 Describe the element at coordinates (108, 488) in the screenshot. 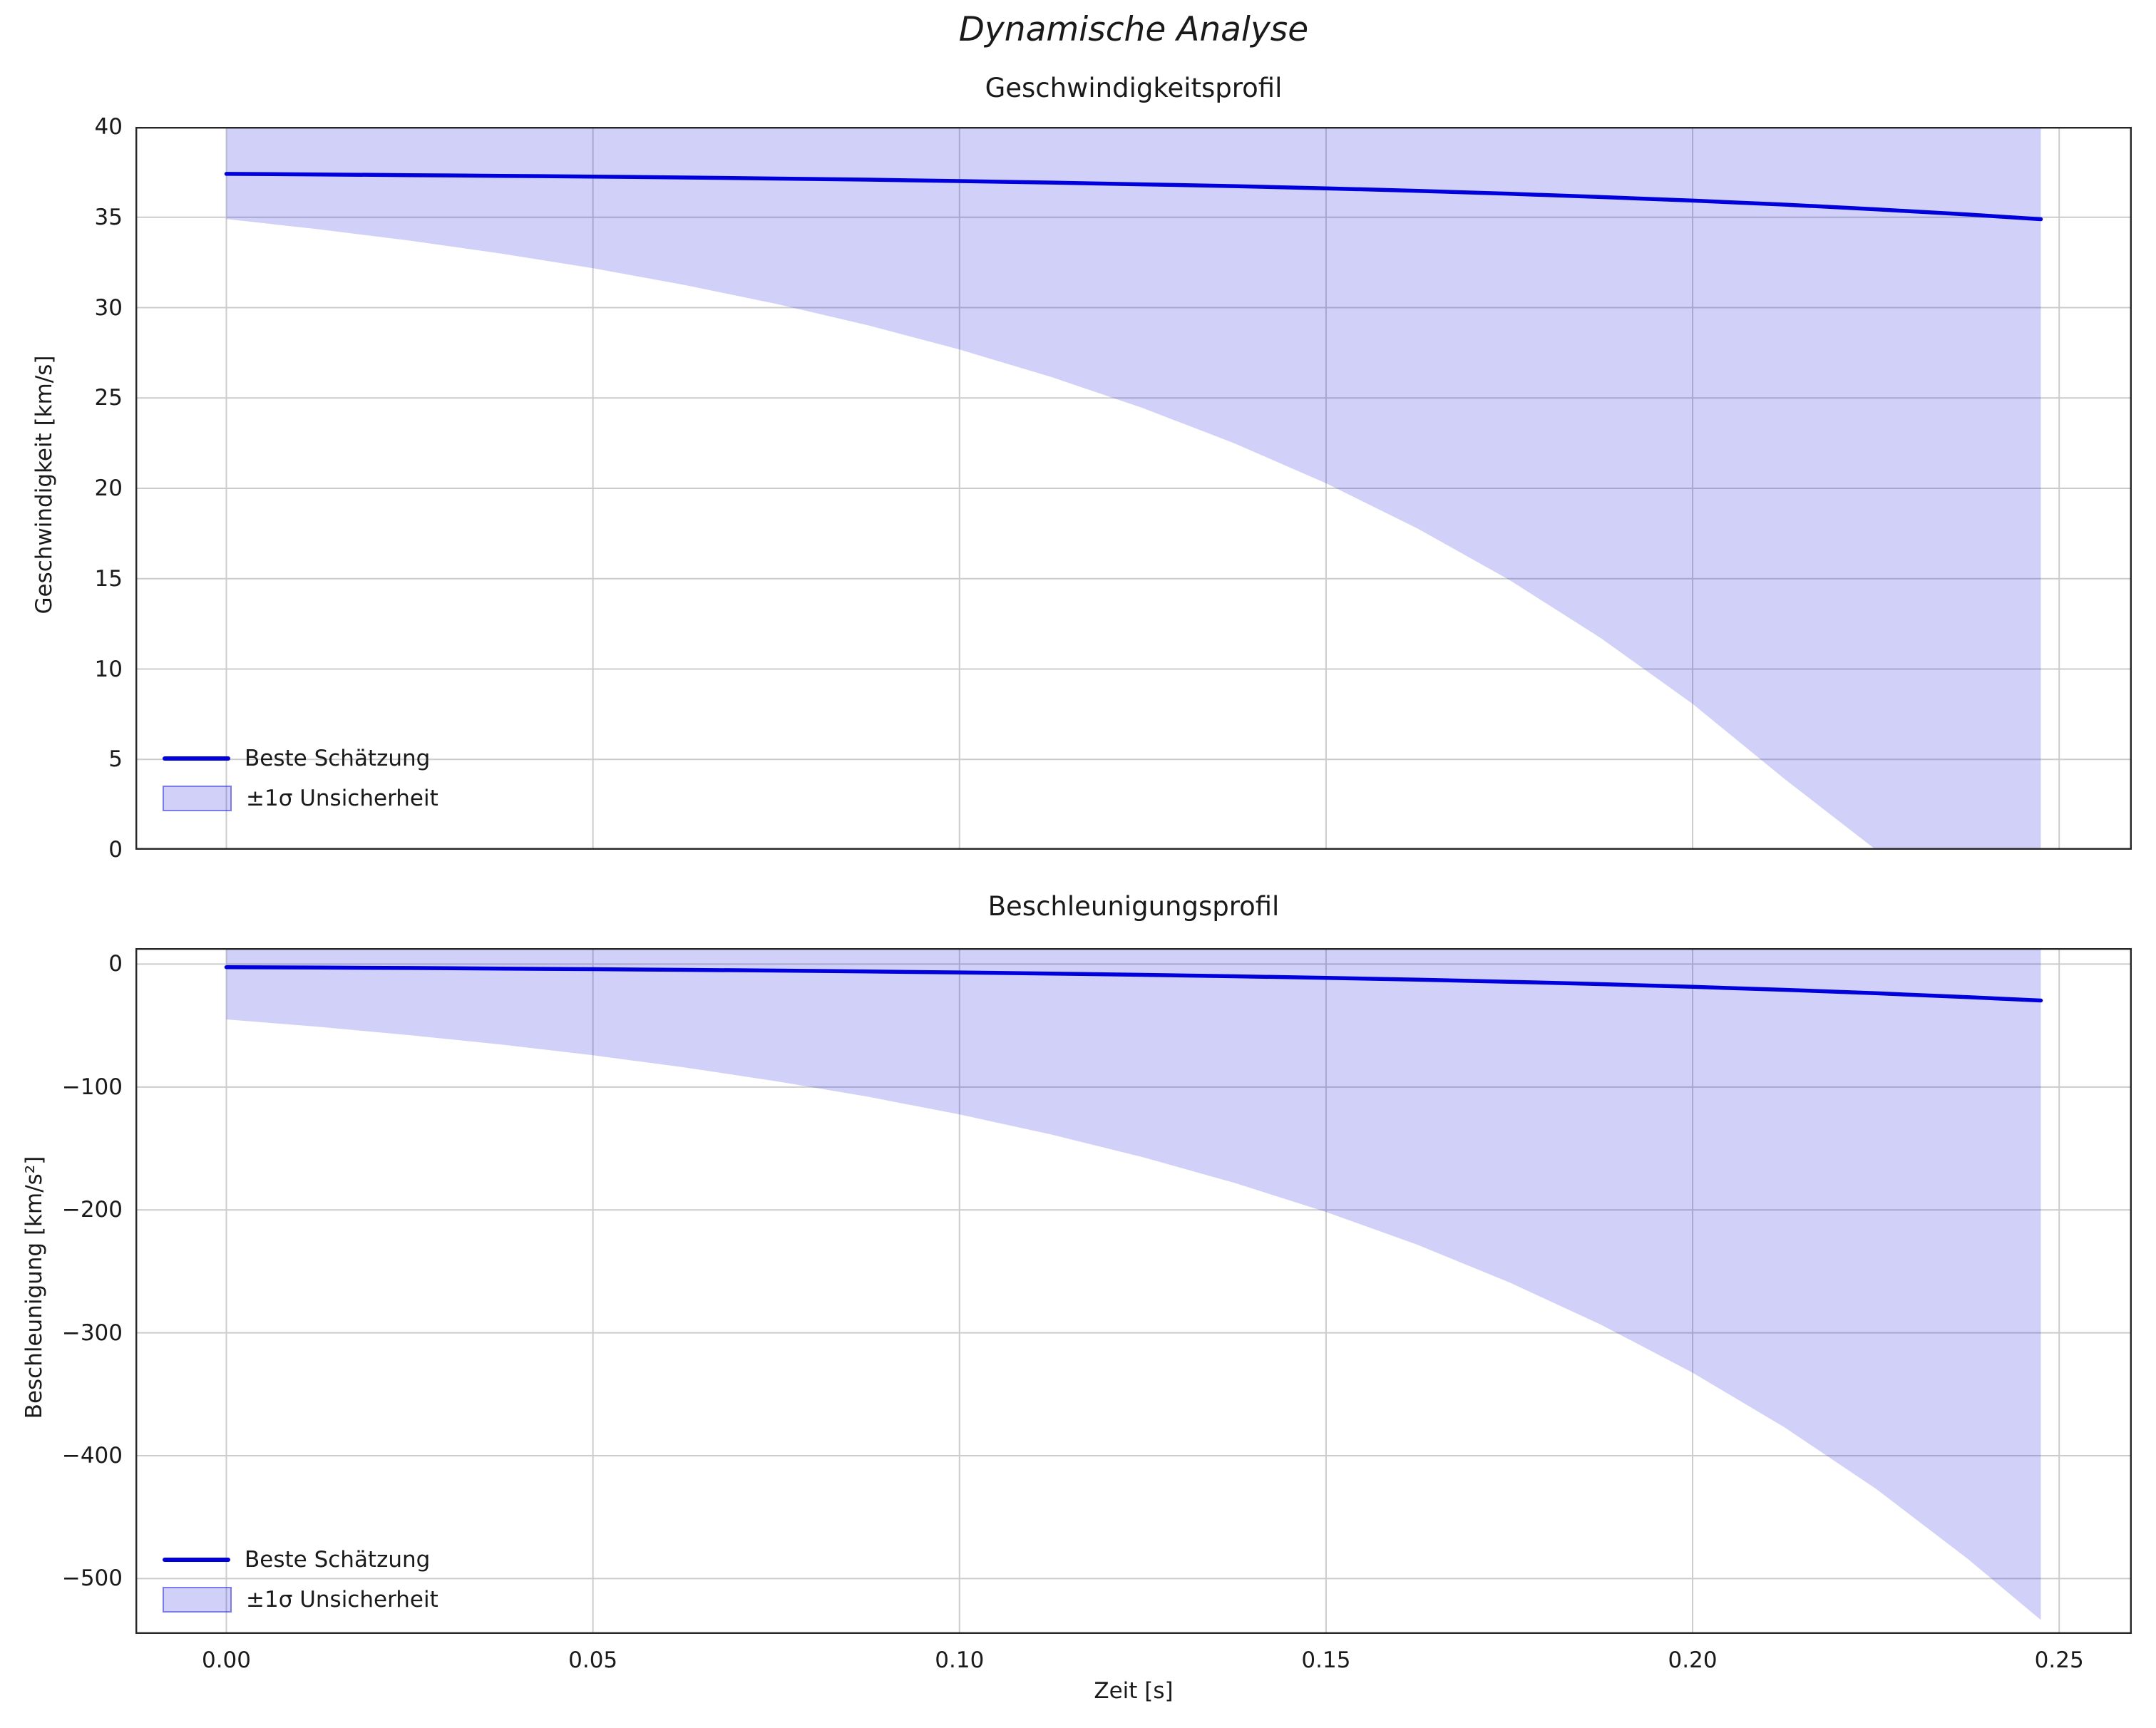

I see `y-tick-label: 20` at that location.